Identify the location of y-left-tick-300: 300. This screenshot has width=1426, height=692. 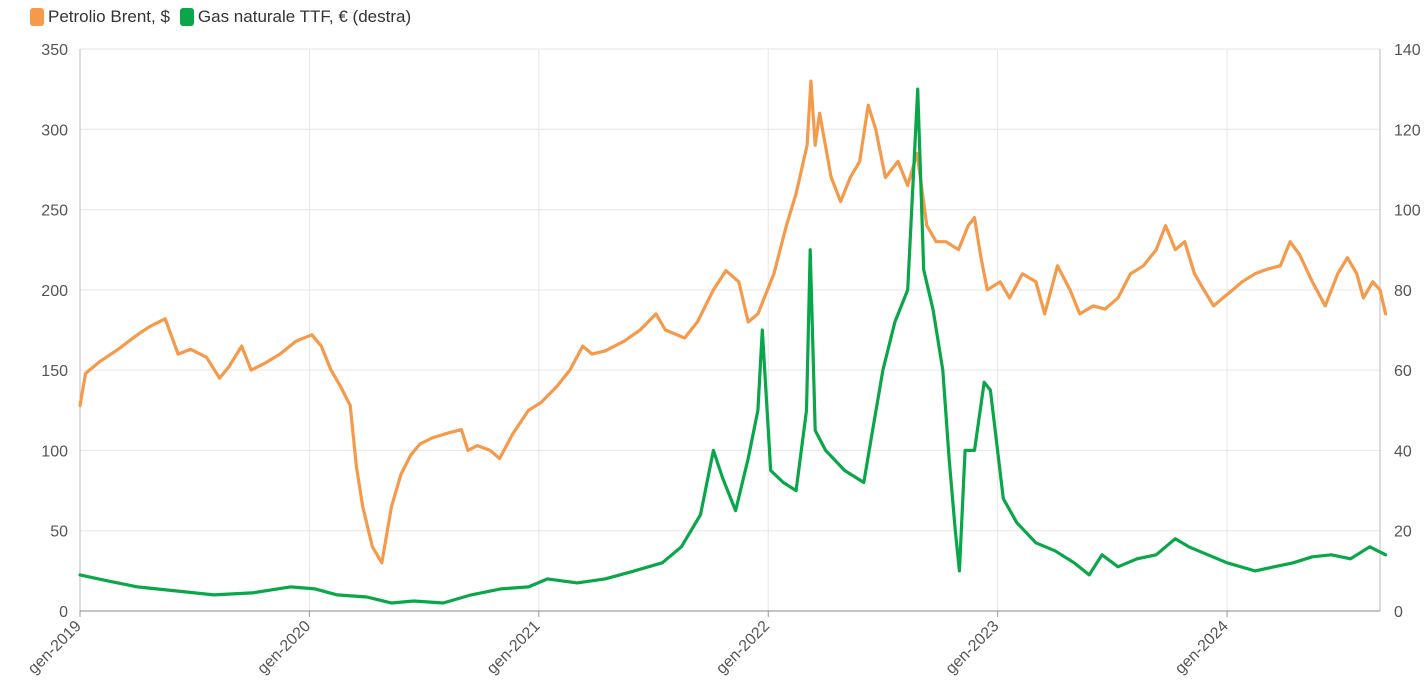
(54, 130).